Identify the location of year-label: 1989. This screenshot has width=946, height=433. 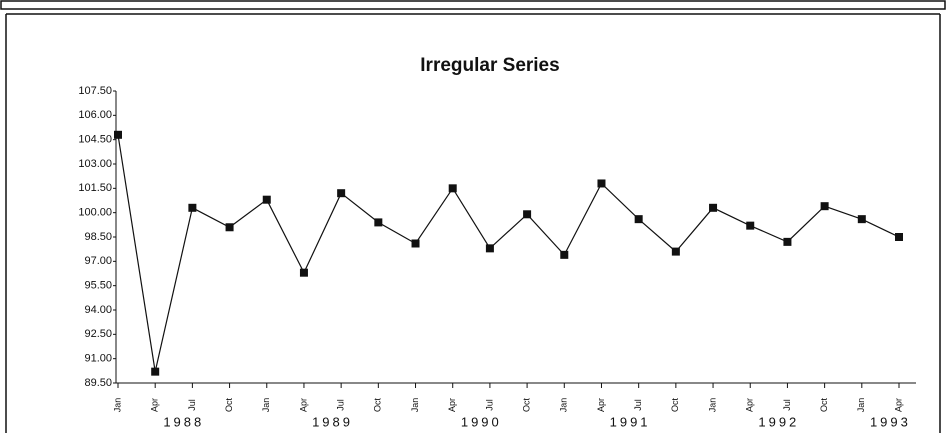
(332, 421).